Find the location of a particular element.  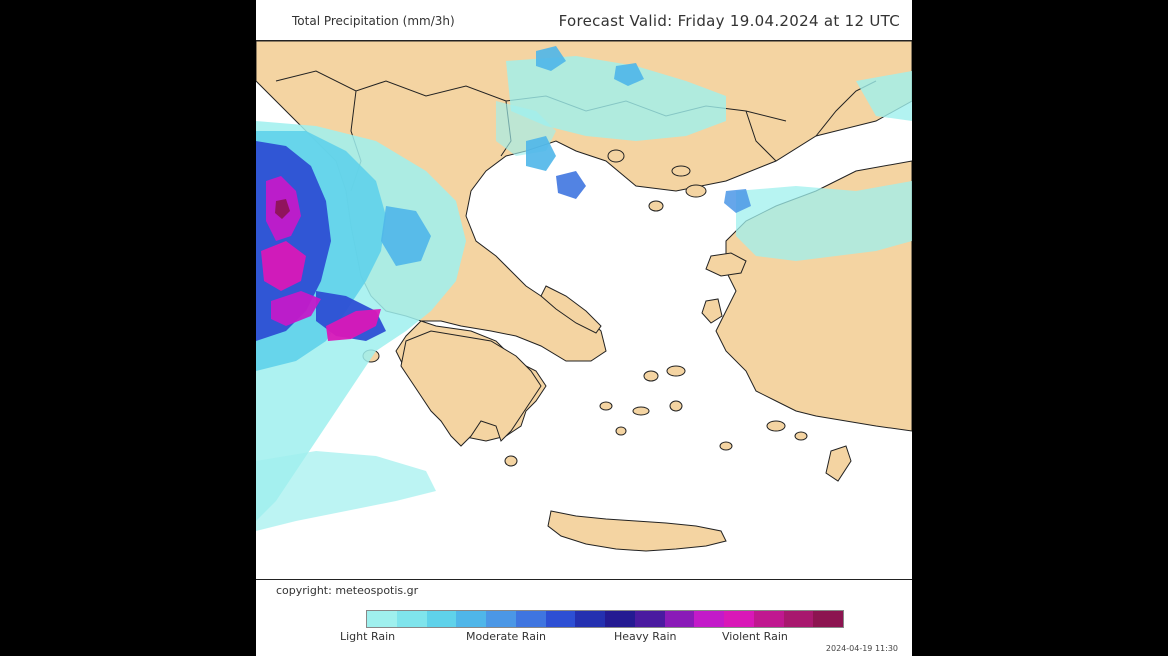

land-crete is located at coordinates (637, 531).